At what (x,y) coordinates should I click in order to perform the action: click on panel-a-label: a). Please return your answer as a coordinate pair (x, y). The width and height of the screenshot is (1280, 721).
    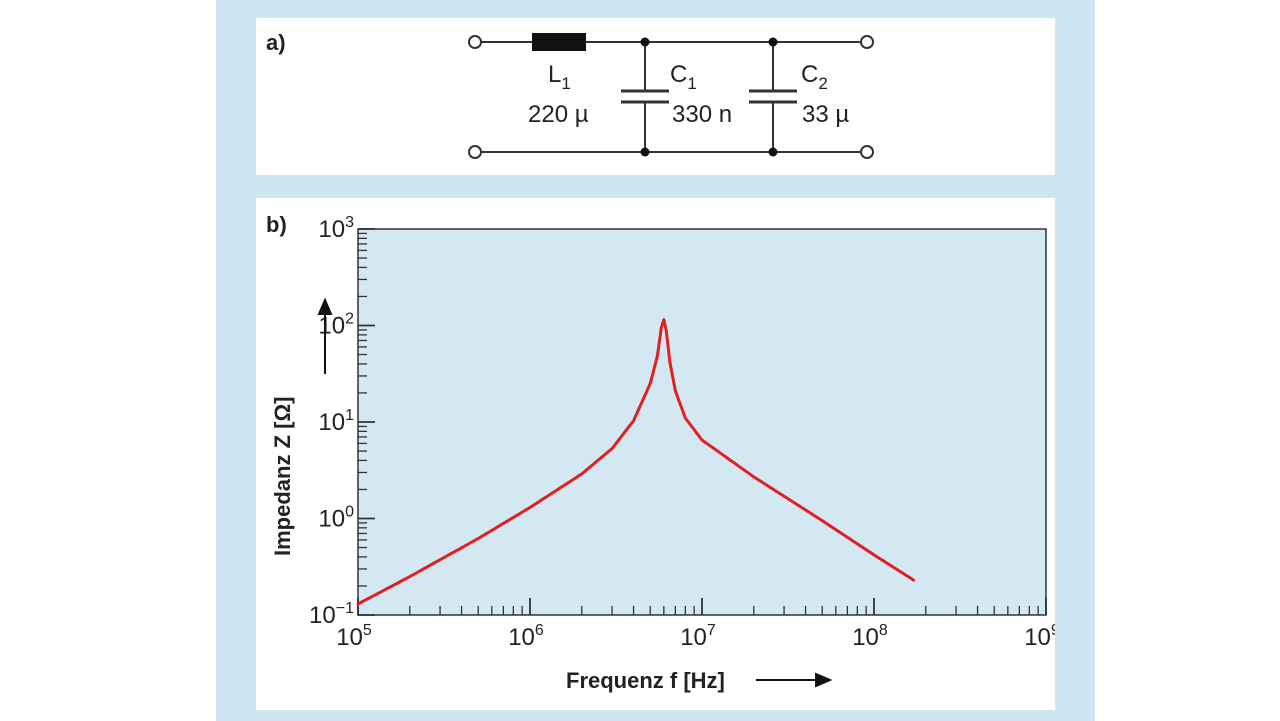
    Looking at the image, I should click on (276, 42).